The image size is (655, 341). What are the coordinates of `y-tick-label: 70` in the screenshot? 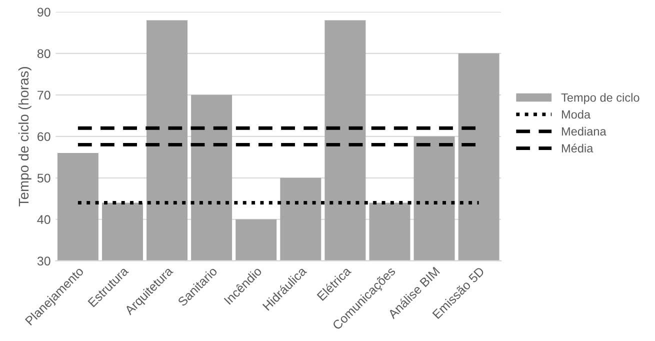 It's located at (44, 95).